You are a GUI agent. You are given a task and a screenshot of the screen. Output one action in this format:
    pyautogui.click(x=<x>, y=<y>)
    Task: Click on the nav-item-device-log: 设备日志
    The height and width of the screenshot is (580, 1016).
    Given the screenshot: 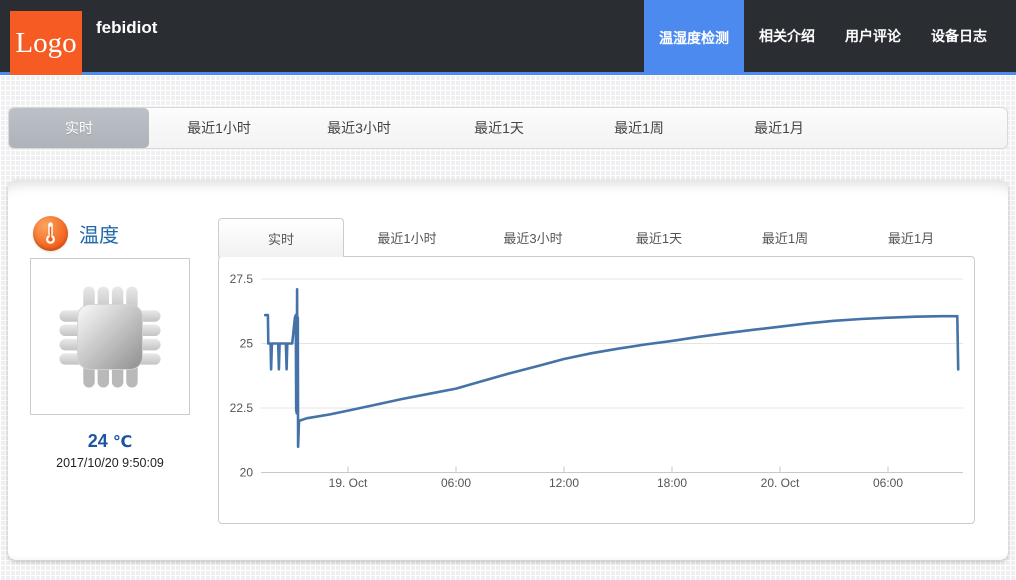 What is the action you would take?
    pyautogui.click(x=959, y=36)
    